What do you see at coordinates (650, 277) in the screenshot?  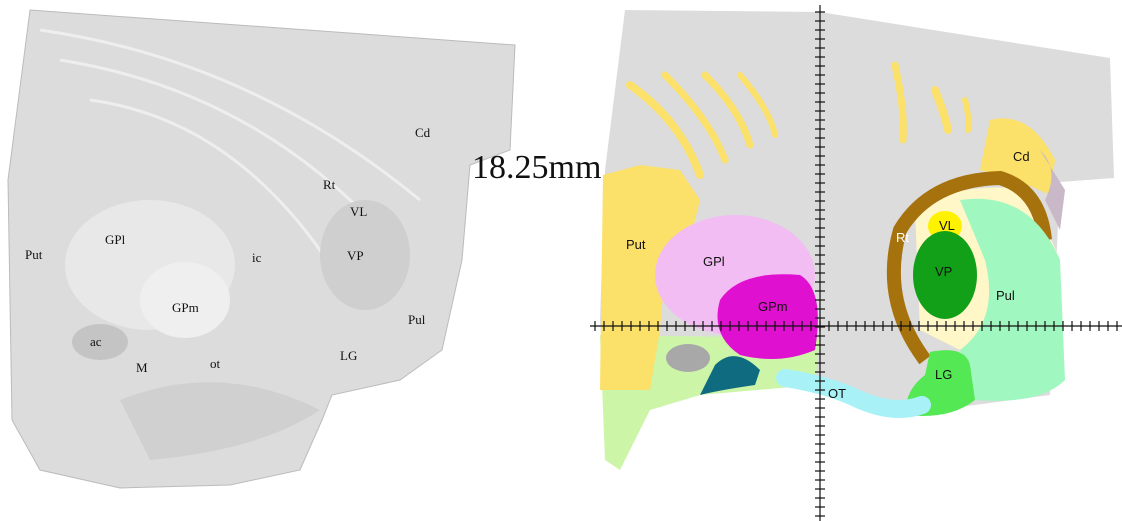 I see `put-region` at bounding box center [650, 277].